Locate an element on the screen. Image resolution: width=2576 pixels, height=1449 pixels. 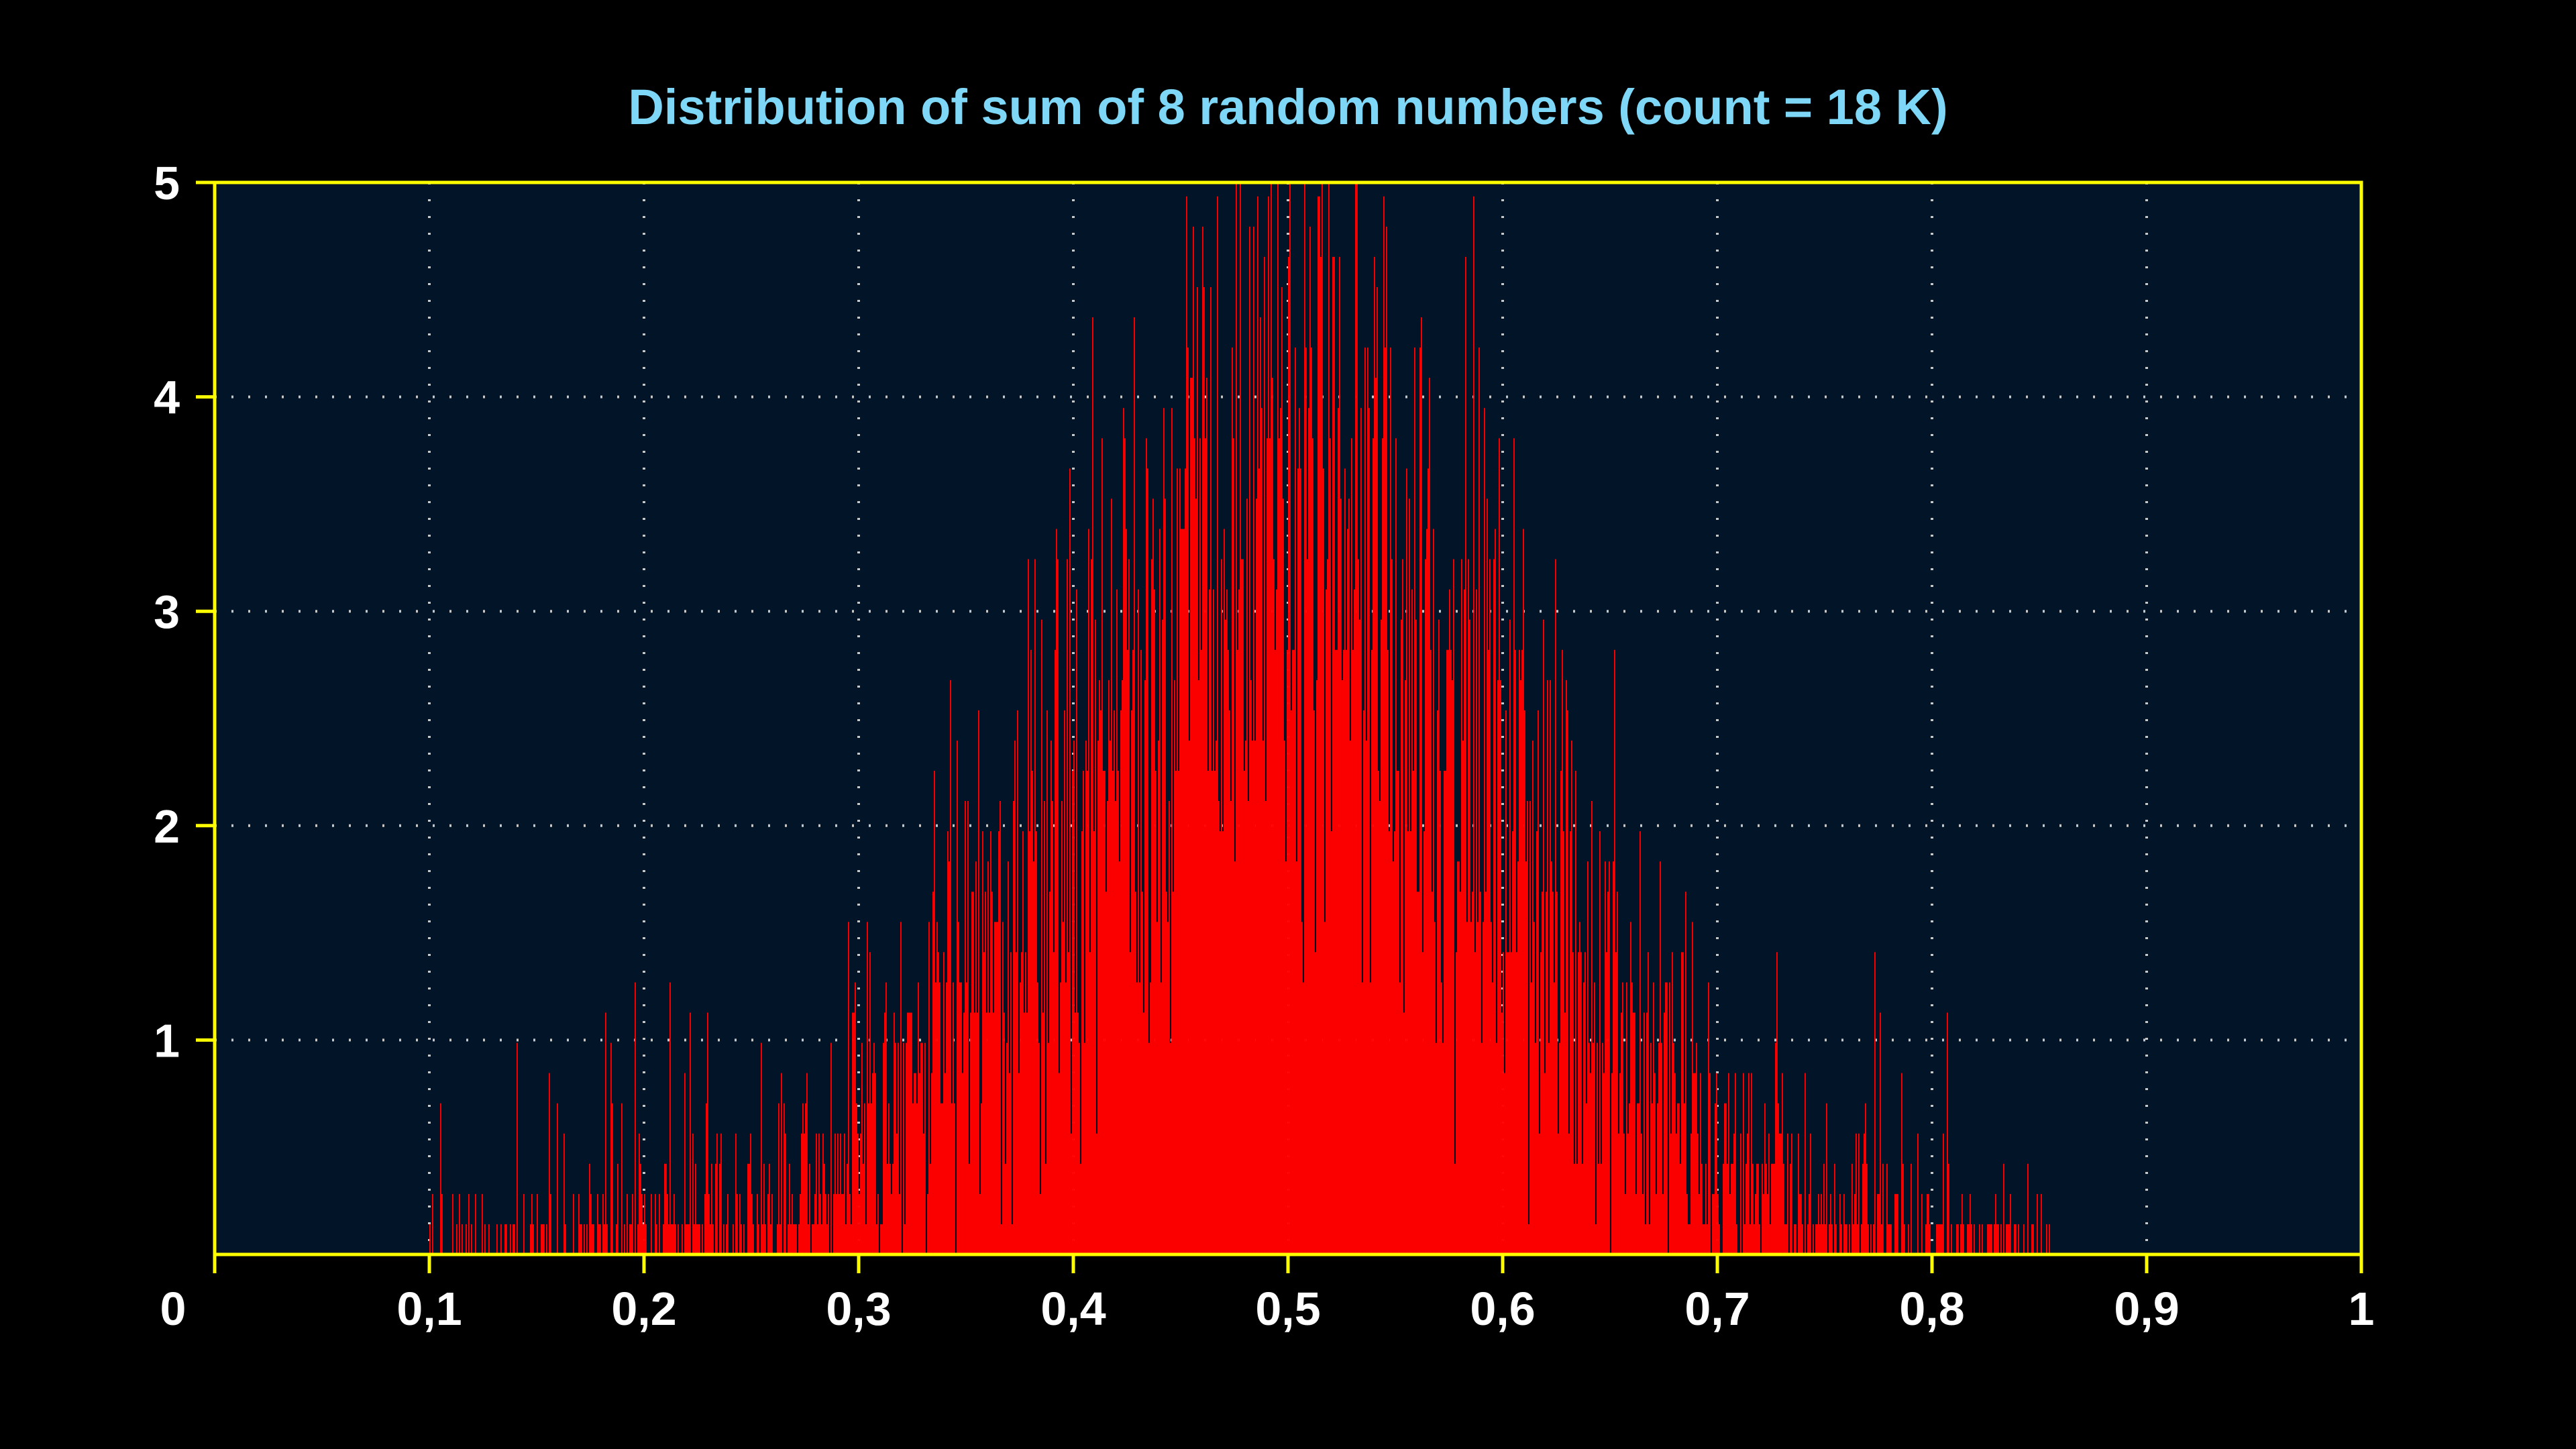
x-tick-label: 1 is located at coordinates (2362, 1309).